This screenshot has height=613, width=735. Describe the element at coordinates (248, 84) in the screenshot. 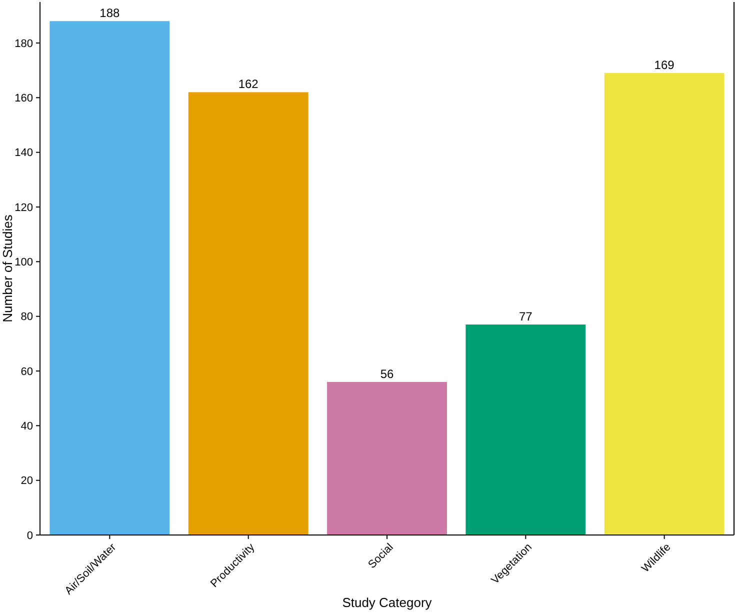

I see `data-label: 162` at that location.